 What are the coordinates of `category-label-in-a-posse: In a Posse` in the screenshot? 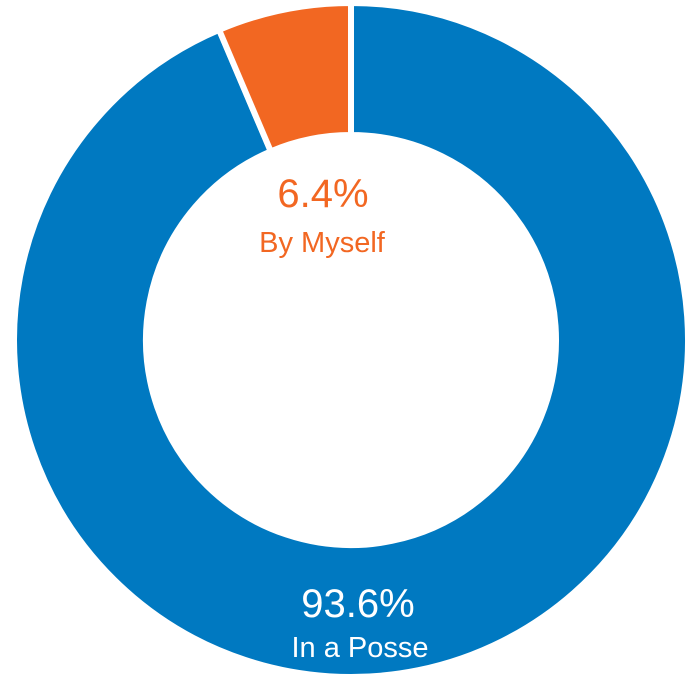 It's located at (359, 648).